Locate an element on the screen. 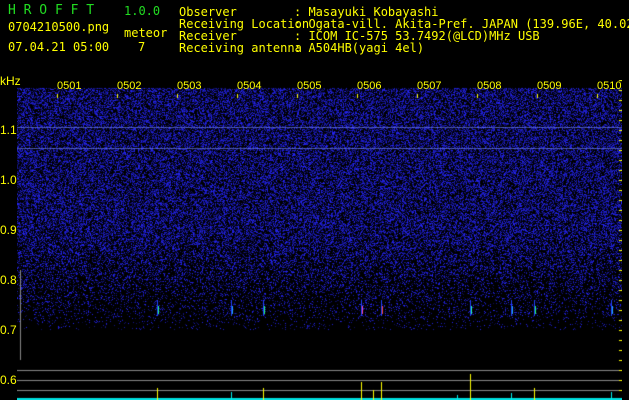 This screenshot has height=400, width=629. y-tick-label: 1.0 is located at coordinates (8, 180).